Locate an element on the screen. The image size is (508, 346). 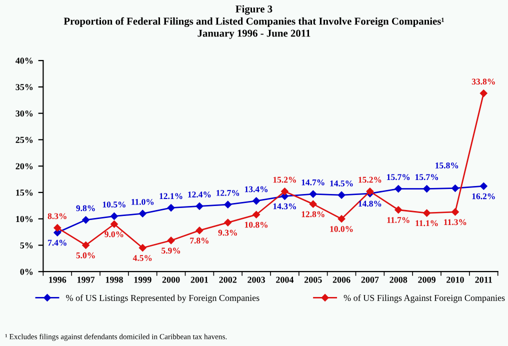
x-tick-label: 1997 is located at coordinates (86, 279).